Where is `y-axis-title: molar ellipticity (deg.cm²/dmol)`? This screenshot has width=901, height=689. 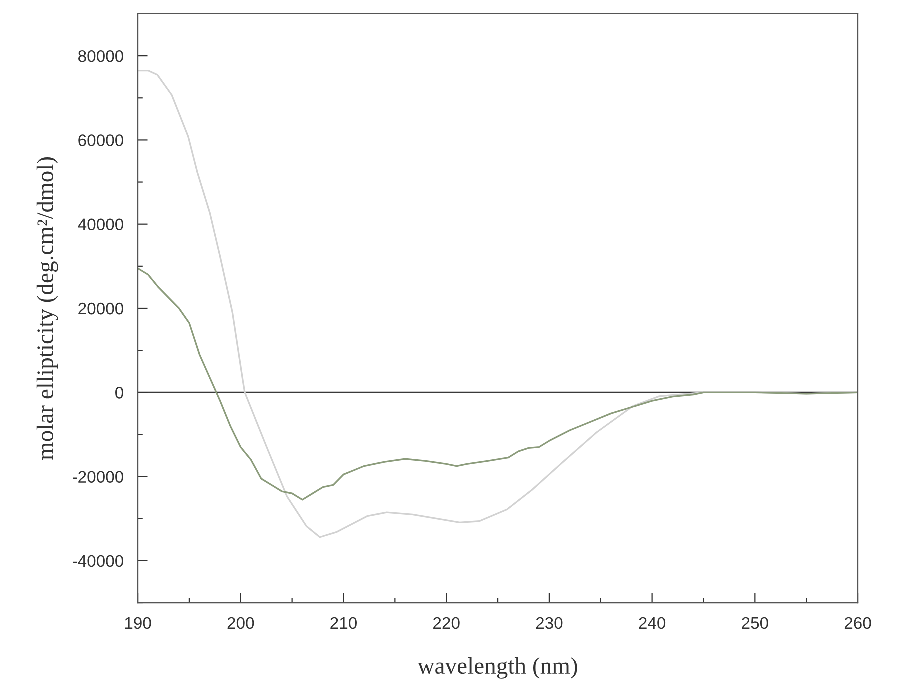
y-axis-title: molar ellipticity (deg.cm²/dmol) is located at coordinates (47, 308).